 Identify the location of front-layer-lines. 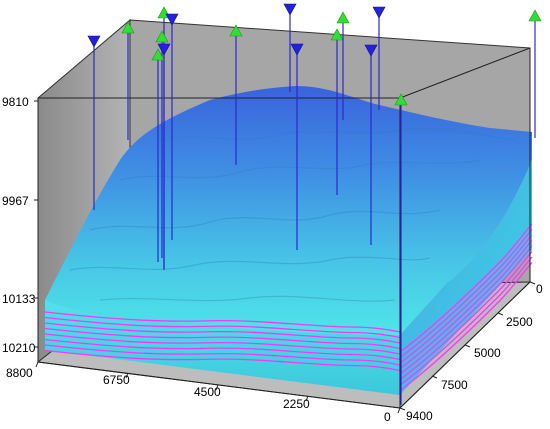
(222, 341).